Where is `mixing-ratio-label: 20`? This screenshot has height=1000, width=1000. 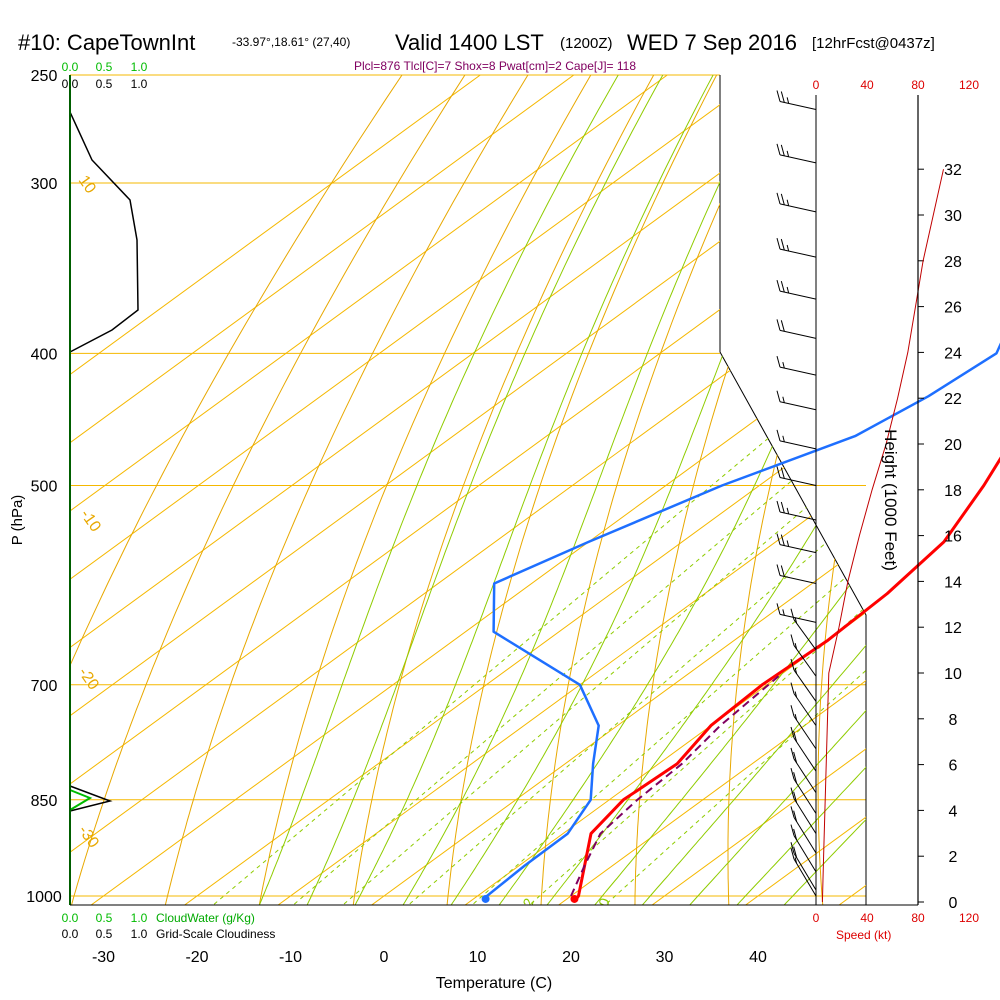 mixing-ratio-label: 20 is located at coordinates (602, 906).